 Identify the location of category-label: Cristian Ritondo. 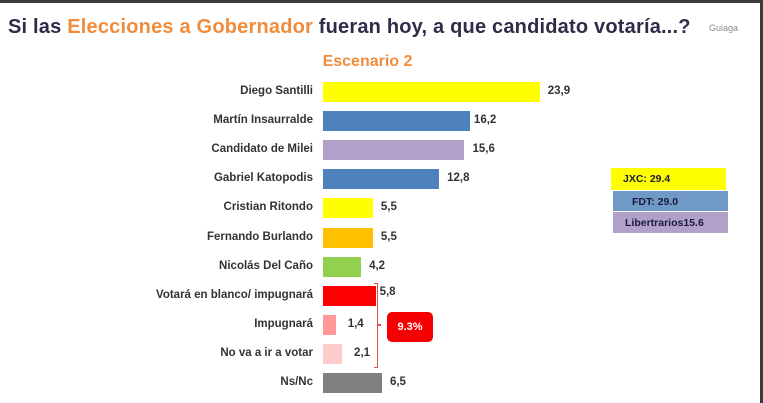
(268, 207).